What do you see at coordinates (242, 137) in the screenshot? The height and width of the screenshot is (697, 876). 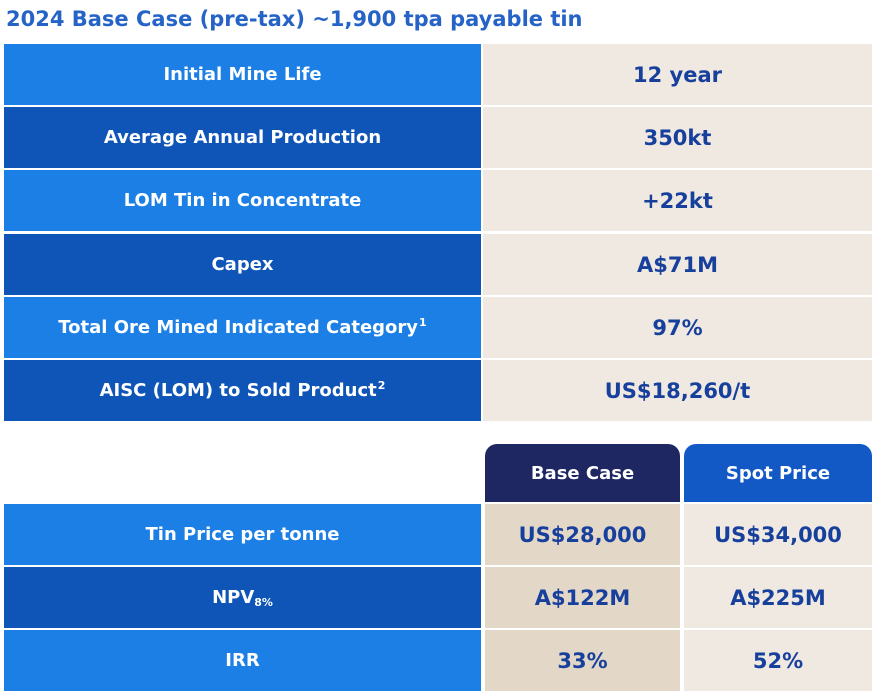 I see `summary-label-annual-production: Average Annual Production` at bounding box center [242, 137].